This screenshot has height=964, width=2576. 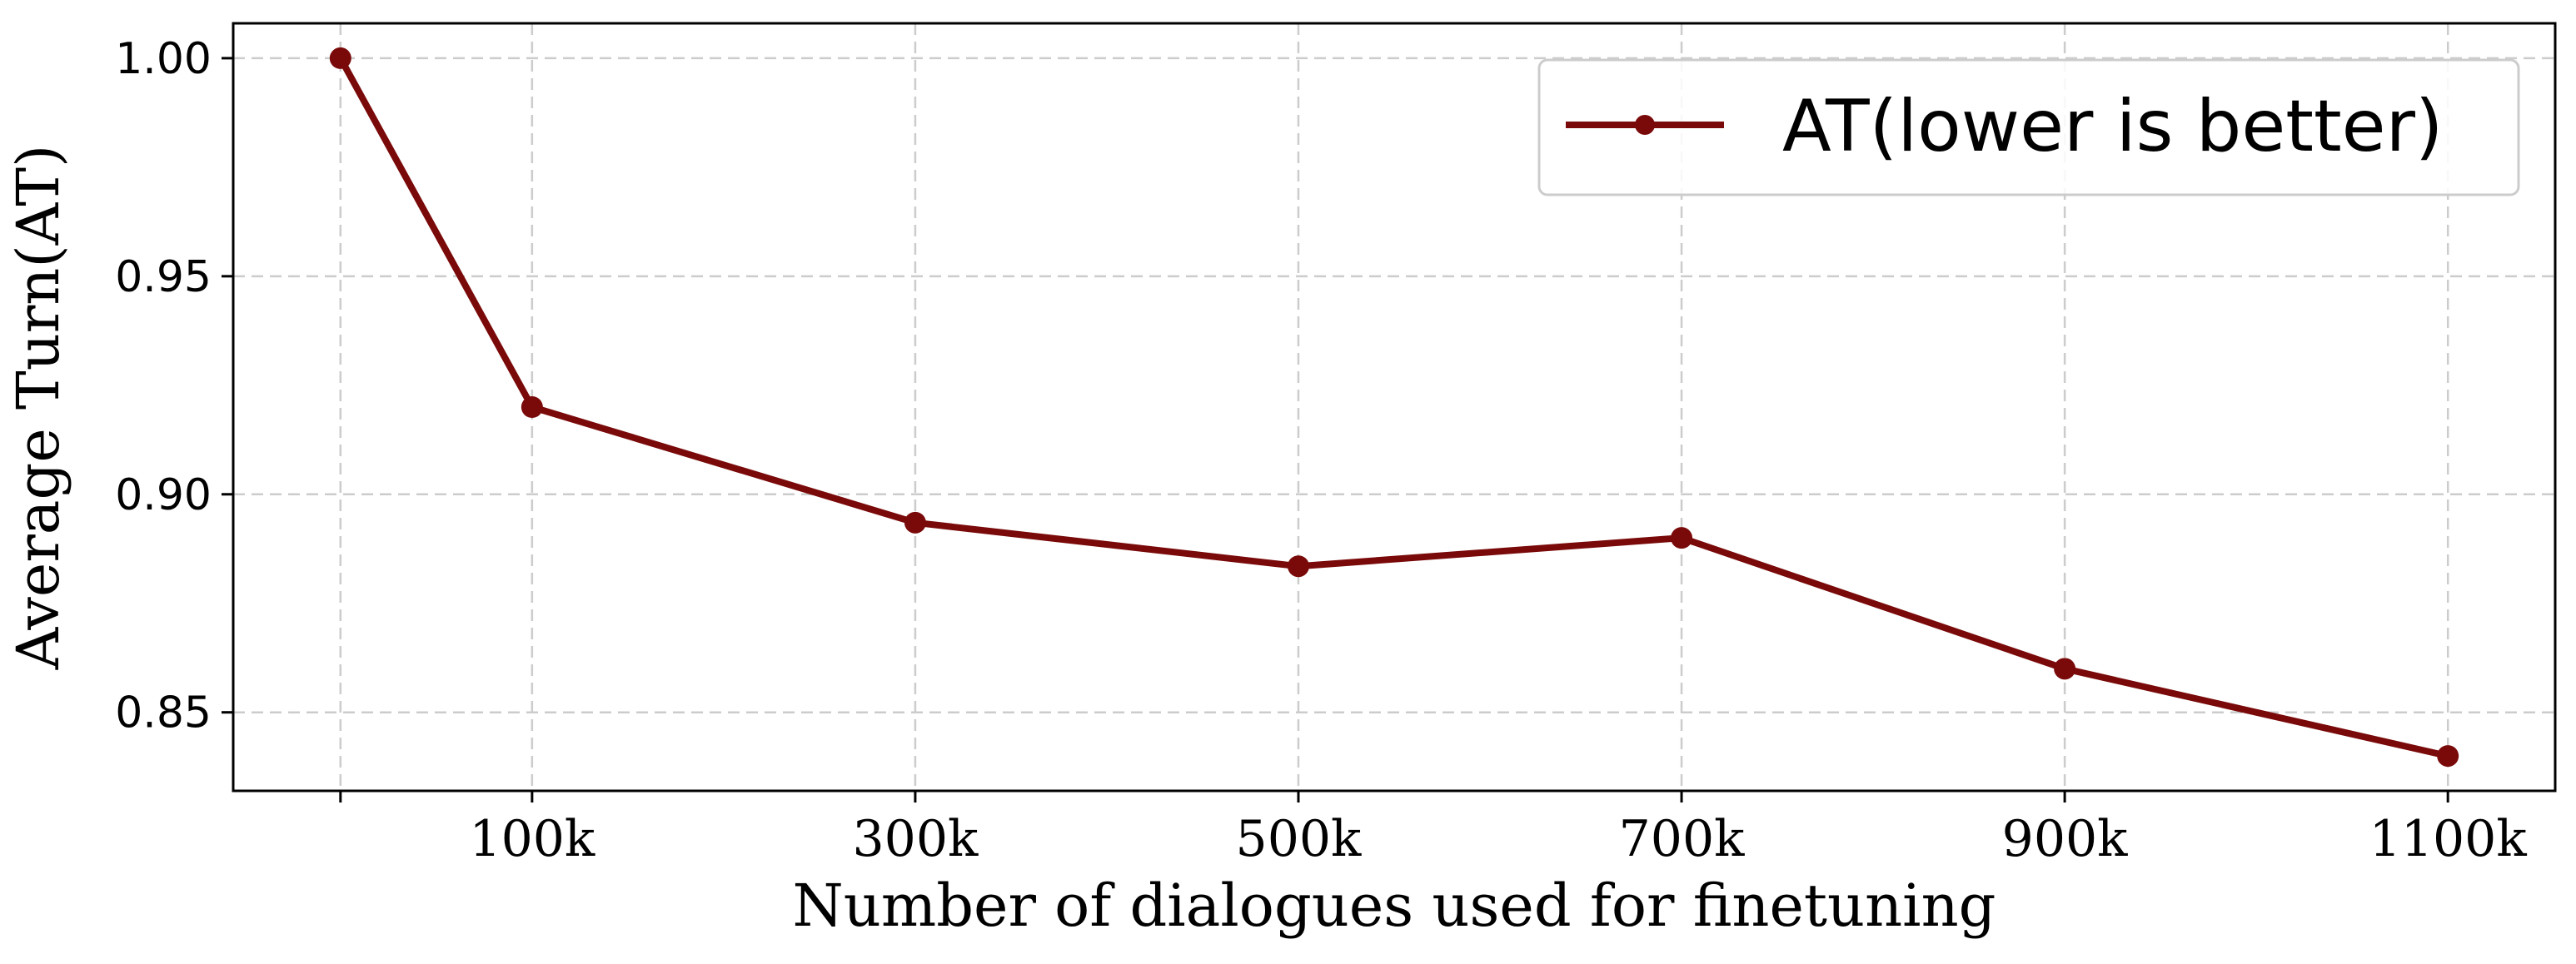 I want to click on x-axis: 100k 300k 500k 700k 900k 1100k, so click(x=1433, y=829).